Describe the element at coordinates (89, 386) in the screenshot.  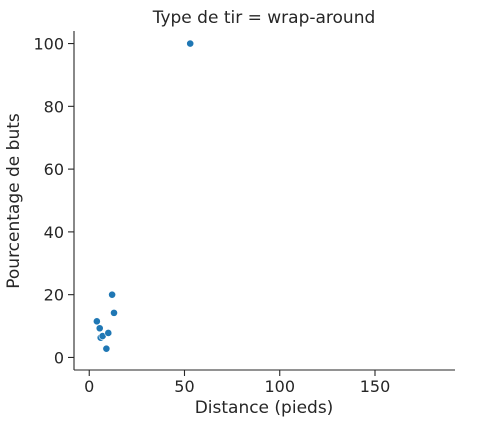
I see `x-tick-label: 0` at that location.